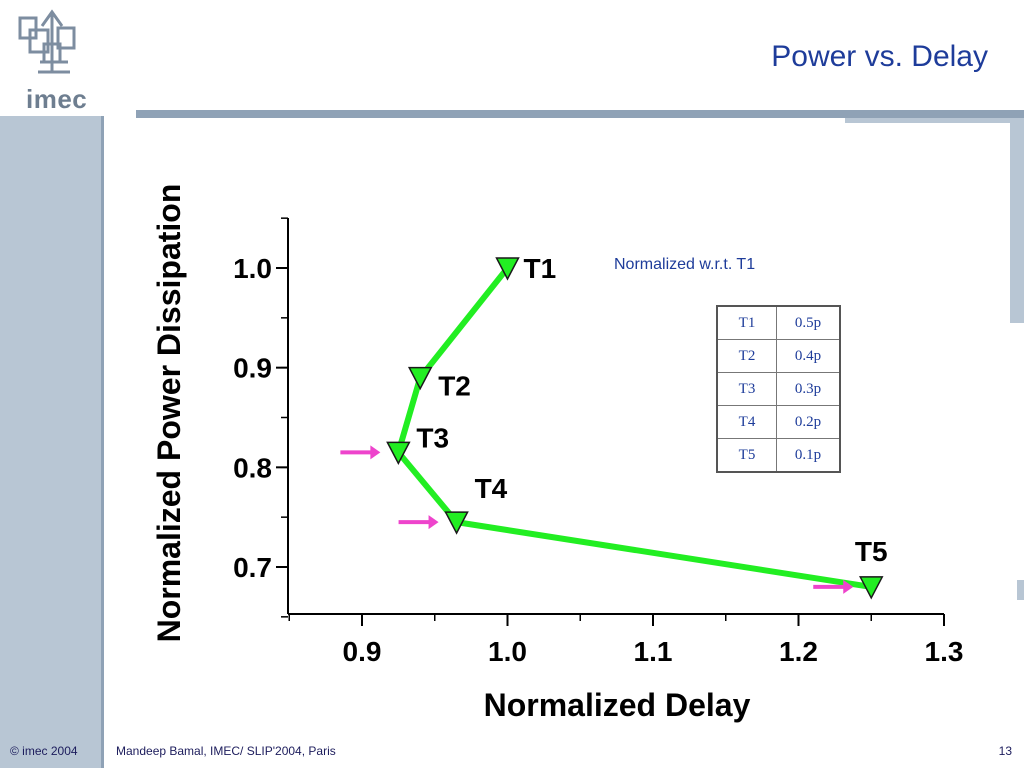 This screenshot has width=1024, height=768. I want to click on header-rule, so click(580, 114).